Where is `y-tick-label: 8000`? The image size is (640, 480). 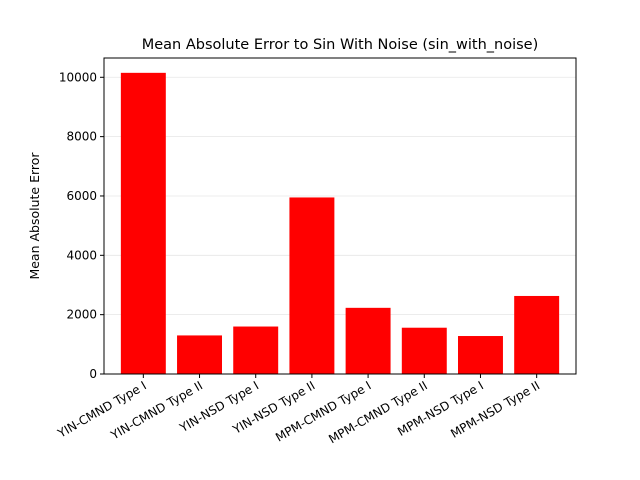 y-tick-label: 8000 is located at coordinates (81, 137).